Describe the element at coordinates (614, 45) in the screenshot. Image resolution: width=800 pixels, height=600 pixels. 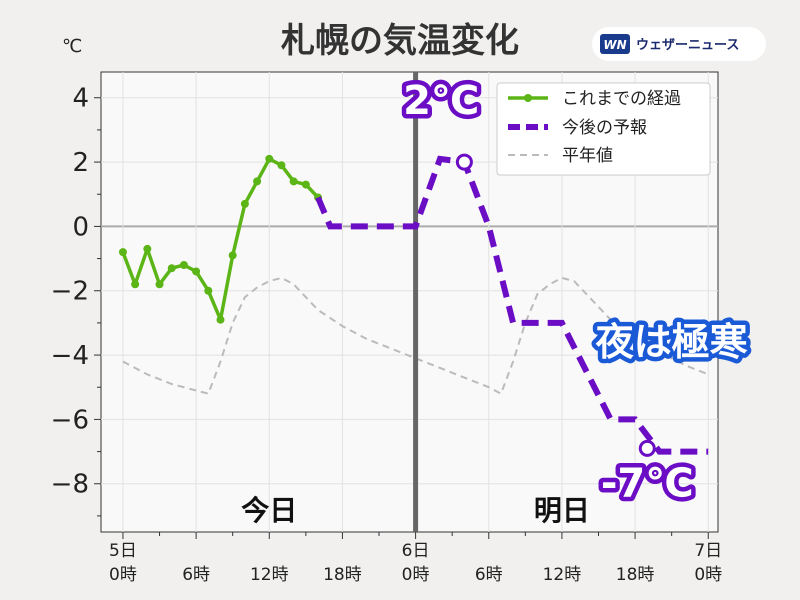
I see `svg-text: WN` at that location.